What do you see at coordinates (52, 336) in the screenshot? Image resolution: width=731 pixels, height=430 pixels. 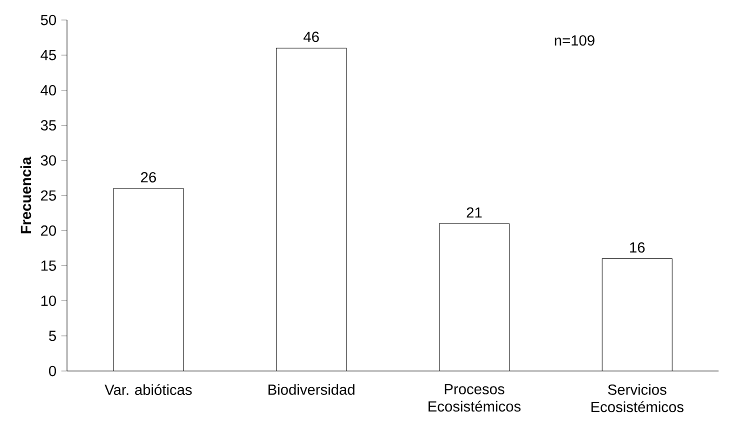 I see `y-tick-label: 5` at bounding box center [52, 336].